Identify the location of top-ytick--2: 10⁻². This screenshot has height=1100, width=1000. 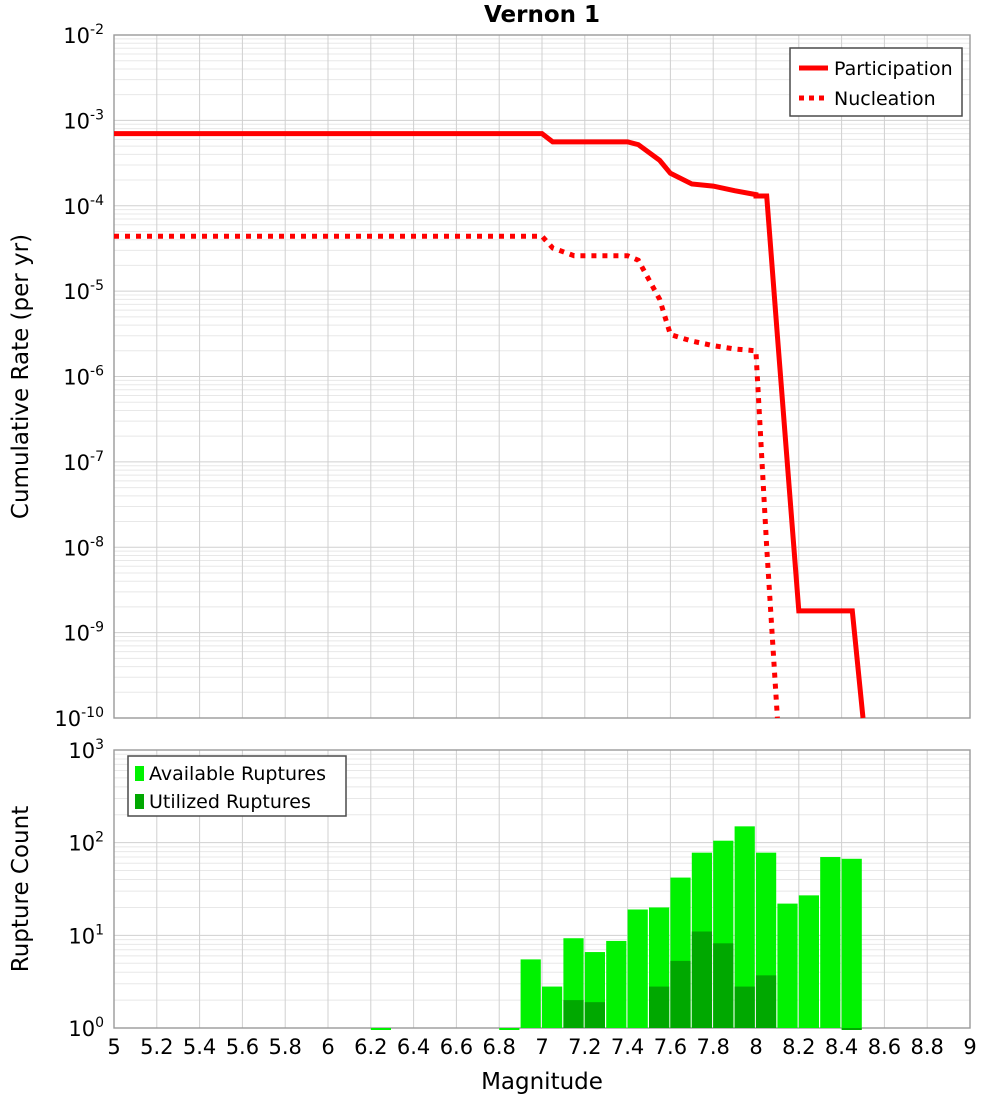
(83, 35).